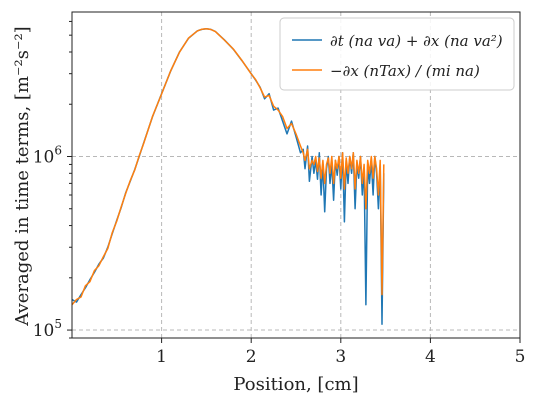 The height and width of the screenshot is (405, 540). I want to click on x-tick-label: 2, so click(251, 357).